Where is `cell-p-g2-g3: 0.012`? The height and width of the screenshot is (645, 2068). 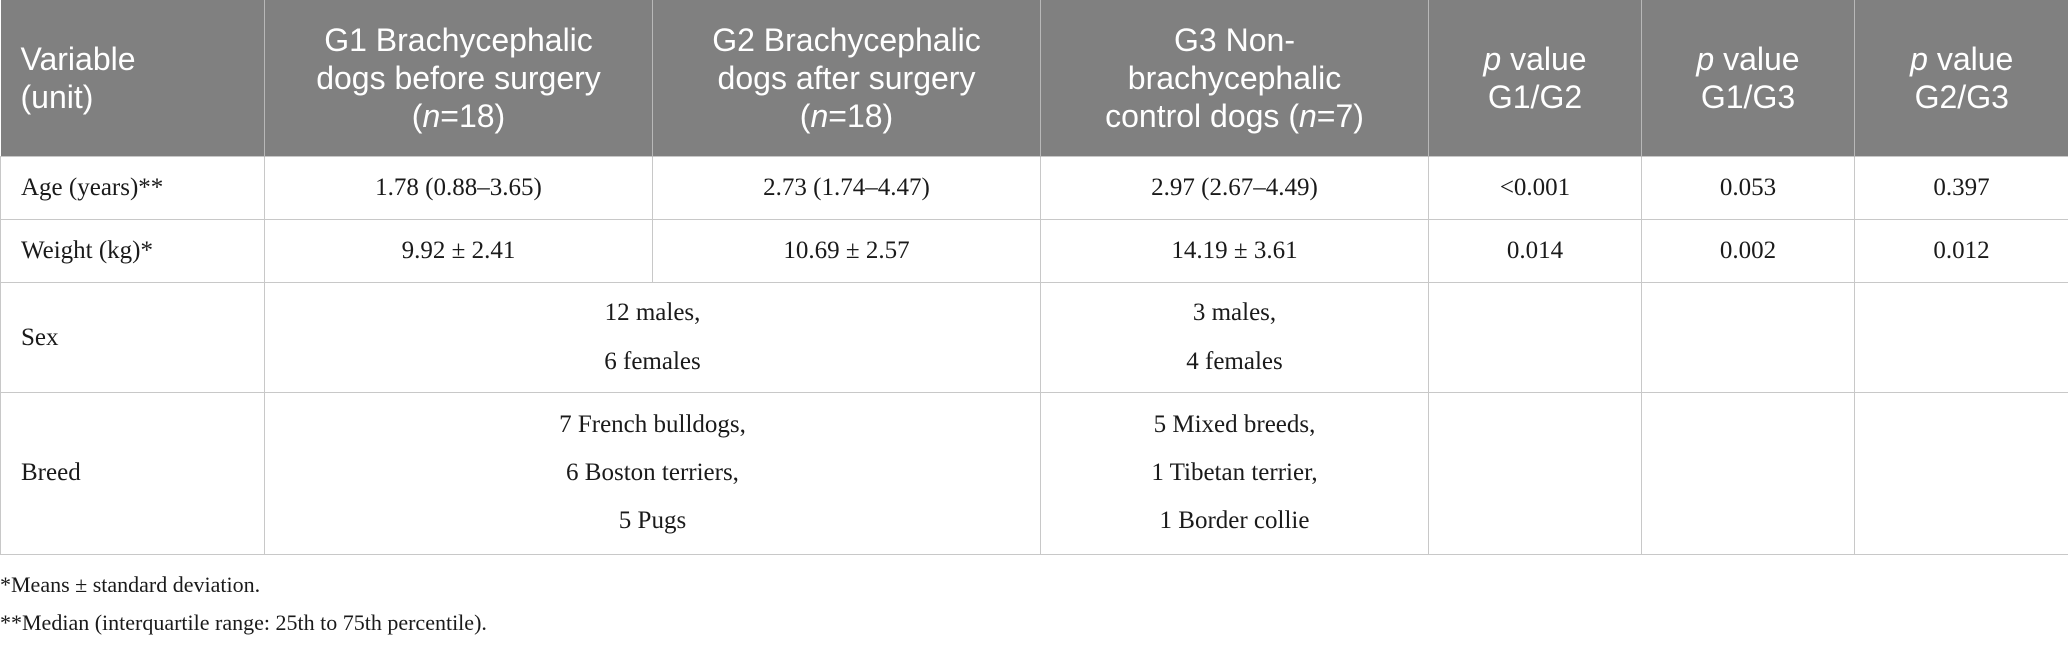 cell-p-g2-g3: 0.012 is located at coordinates (1961, 250).